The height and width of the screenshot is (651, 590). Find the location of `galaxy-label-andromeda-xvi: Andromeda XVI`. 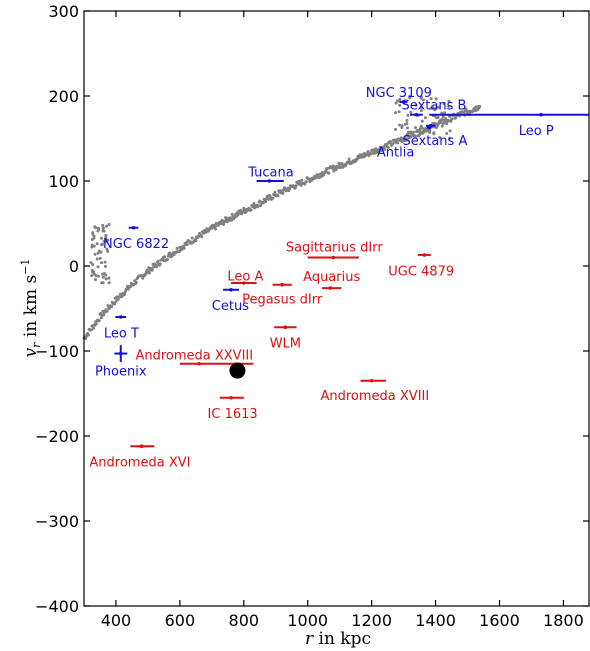

galaxy-label-andromeda-xvi: Andromeda XVI is located at coordinates (139, 463).